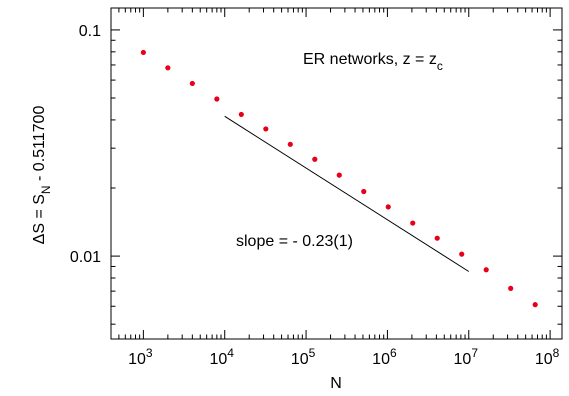  Describe the element at coordinates (90, 31) in the screenshot. I see `y-tick-label: 0.1` at that location.